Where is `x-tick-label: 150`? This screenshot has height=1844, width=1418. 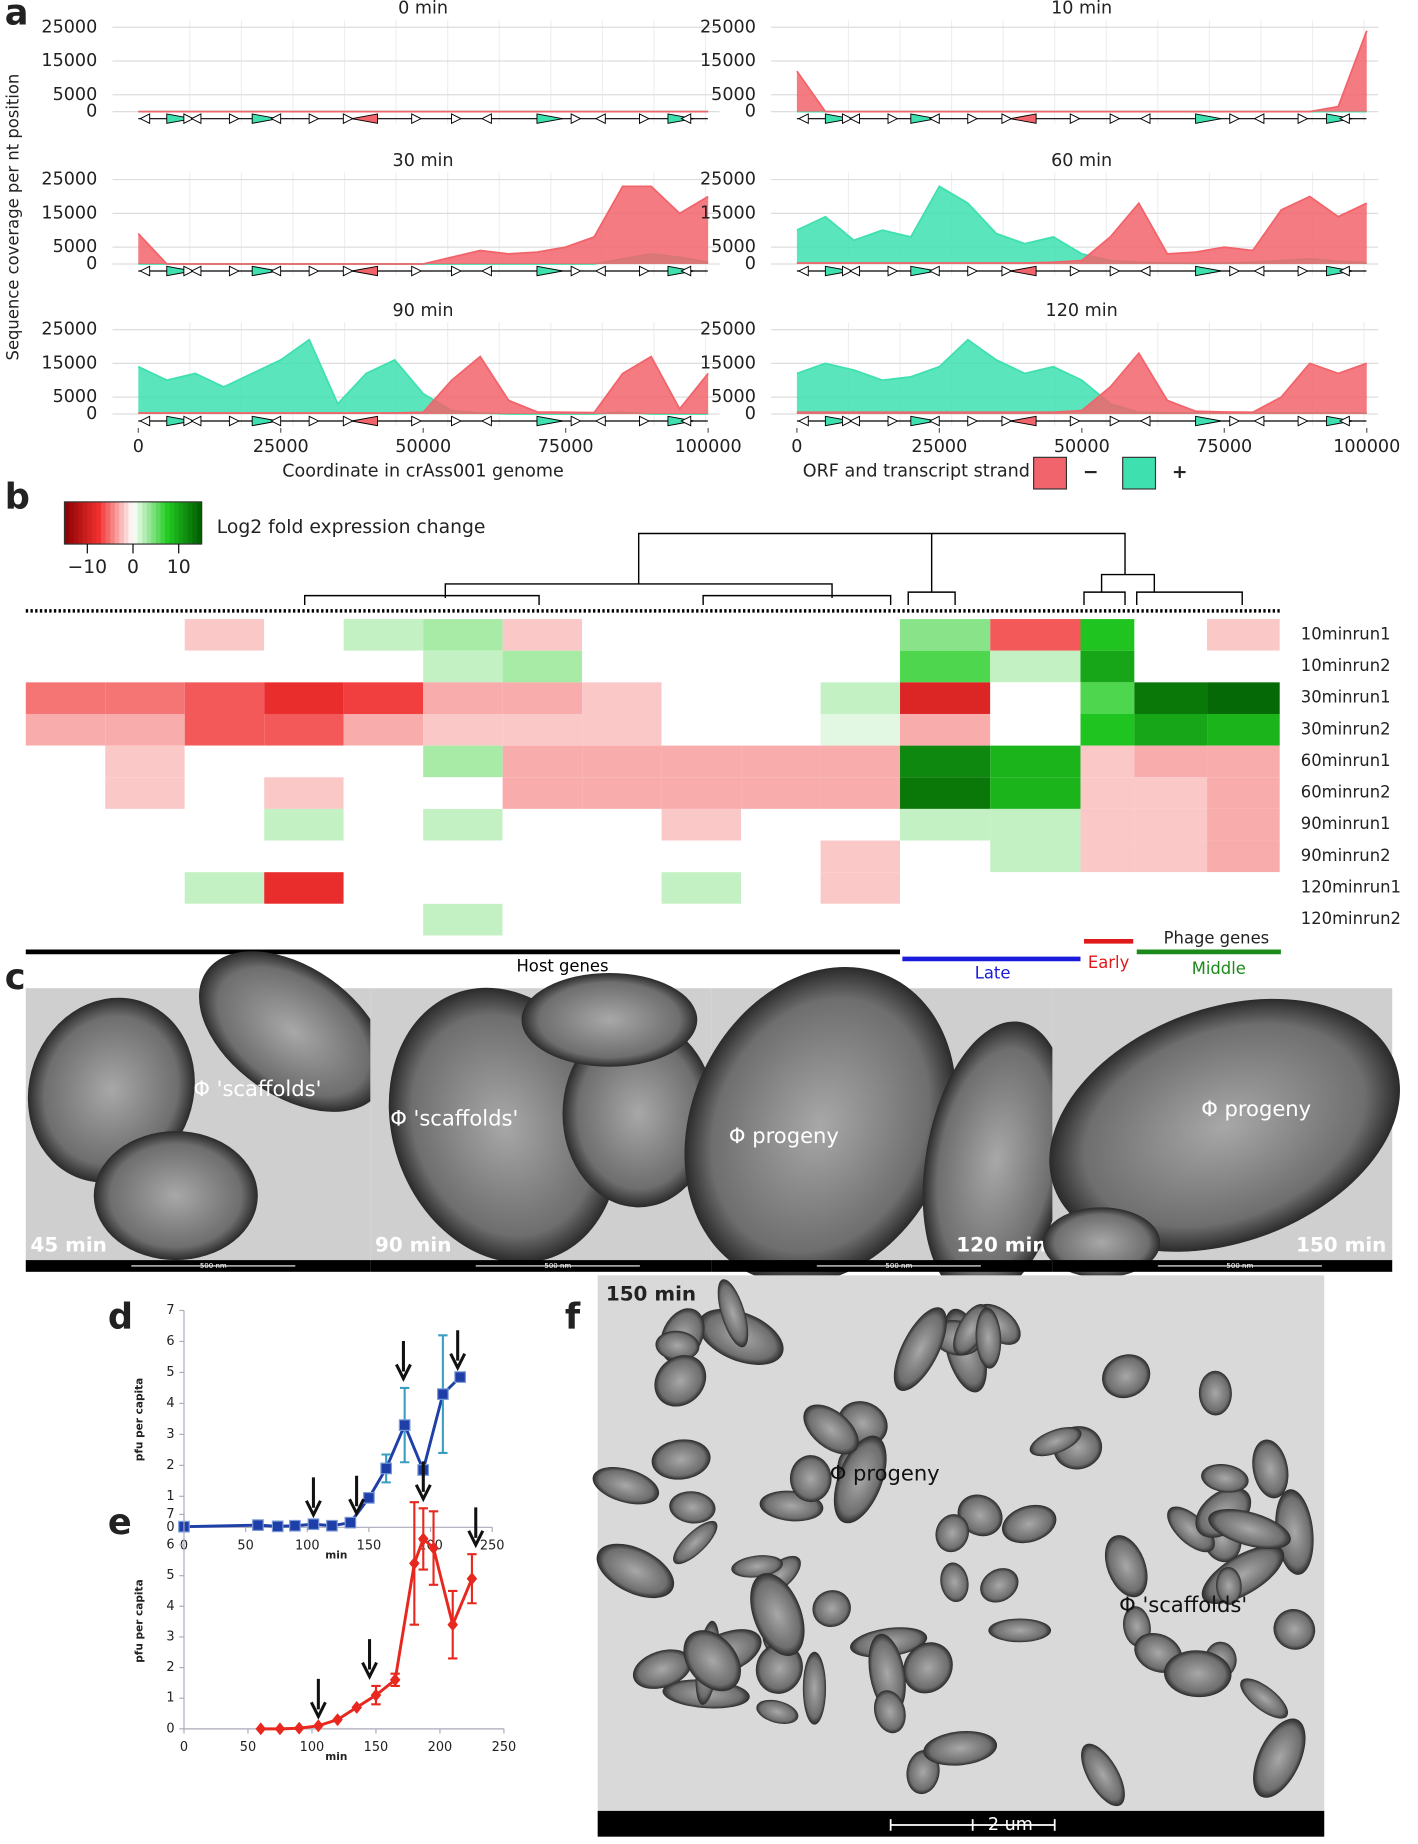 x-tick-label: 150 is located at coordinates (369, 1546).